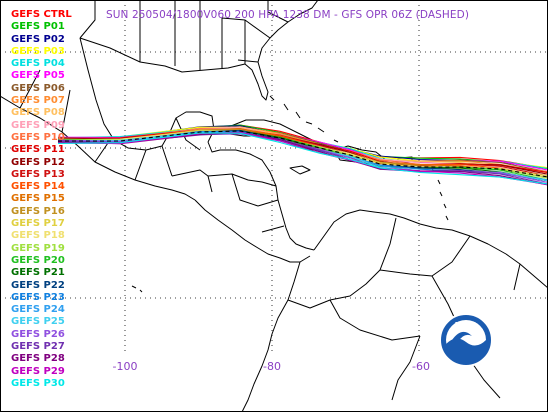  What do you see at coordinates (38, 88) in the screenshot?
I see `legend-item: GEFS P06` at bounding box center [38, 88].